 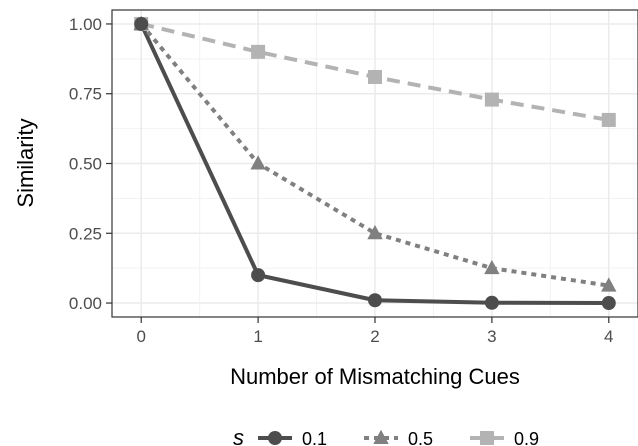 What do you see at coordinates (85, 24) in the screenshot?
I see `y-tick-label: 1.00` at bounding box center [85, 24].